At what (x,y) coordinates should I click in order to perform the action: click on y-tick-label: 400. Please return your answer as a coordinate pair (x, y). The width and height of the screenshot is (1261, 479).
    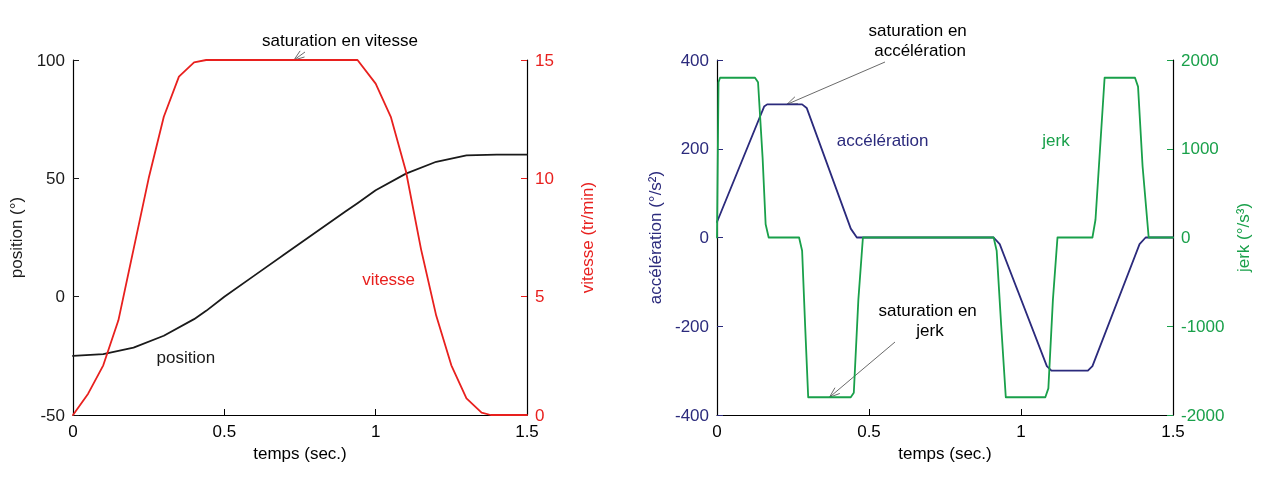
    Looking at the image, I should click on (694, 60).